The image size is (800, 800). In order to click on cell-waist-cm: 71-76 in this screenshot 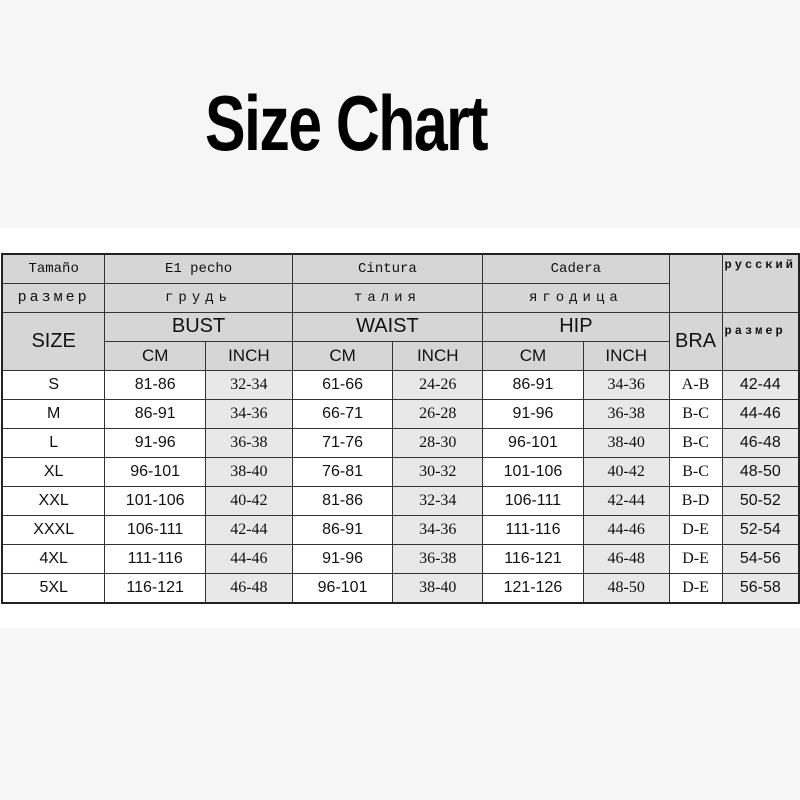, I will do `click(342, 442)`.